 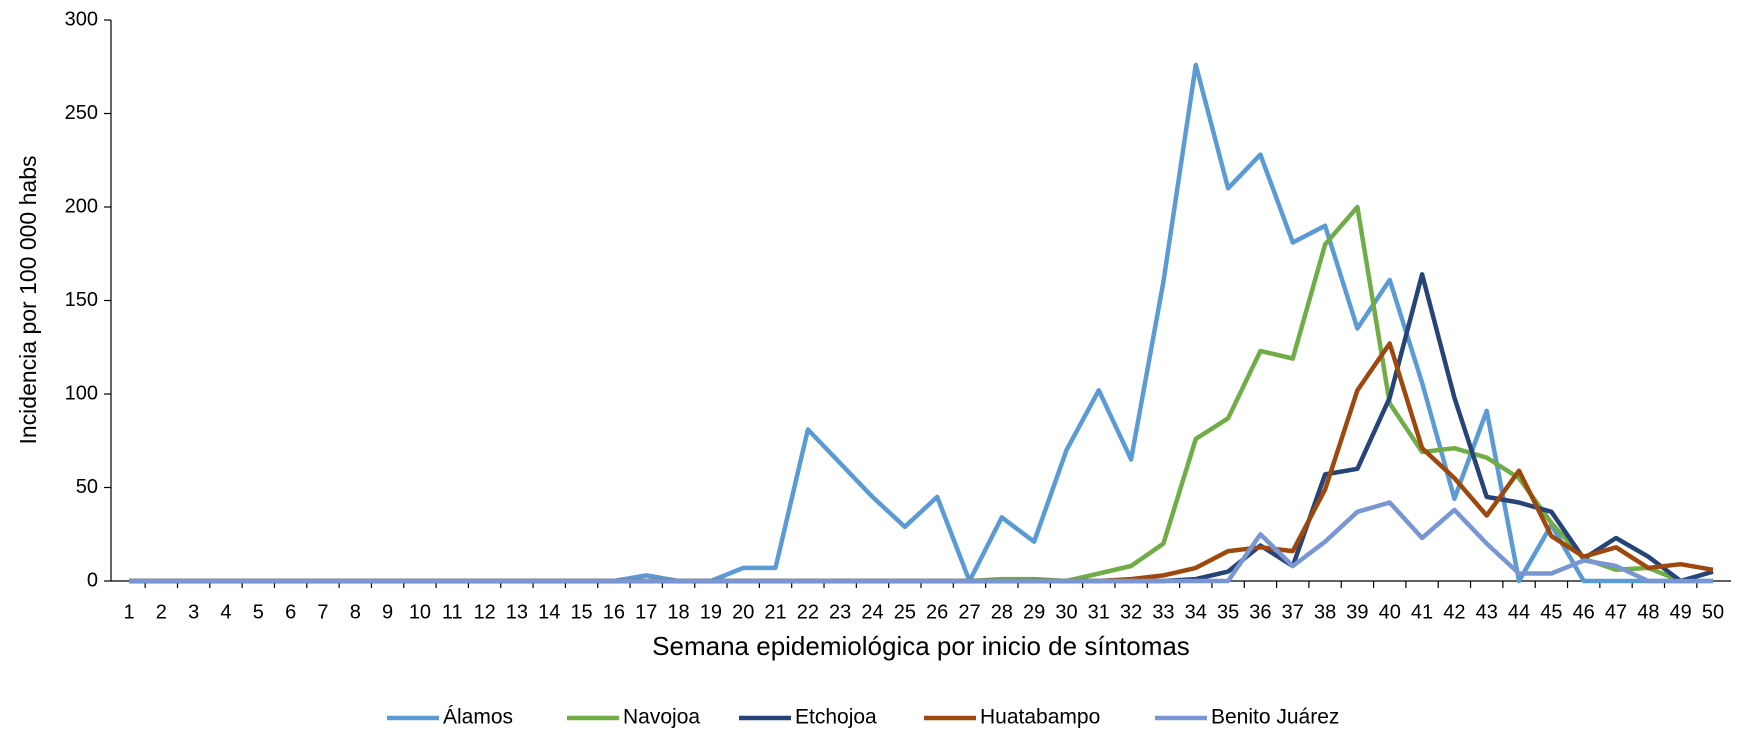 What do you see at coordinates (484, 612) in the screenshot?
I see `x-tick-label: 12` at bounding box center [484, 612].